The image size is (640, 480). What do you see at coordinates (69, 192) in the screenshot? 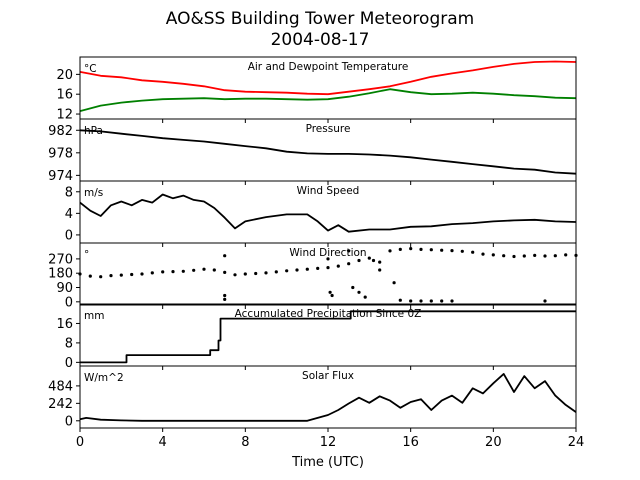
I see `panel-2-ytick-label: 8` at bounding box center [69, 192].